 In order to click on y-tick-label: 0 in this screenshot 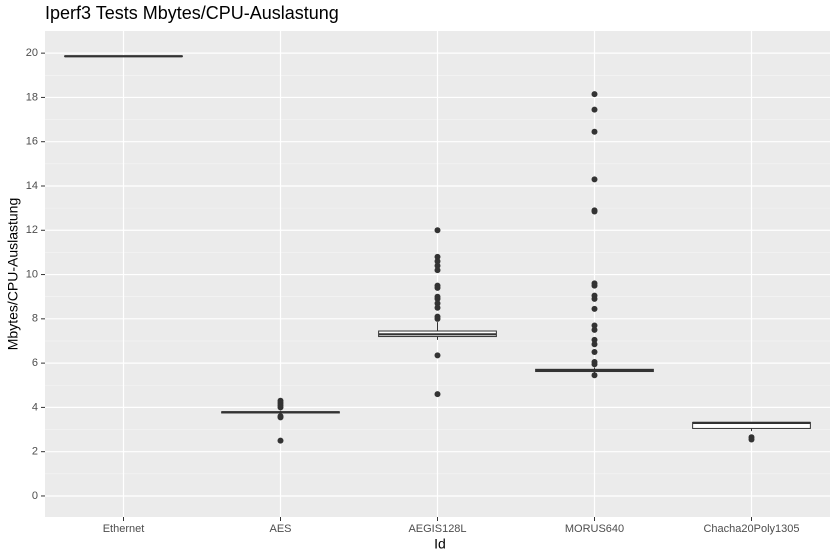, I will do `click(35, 496)`.